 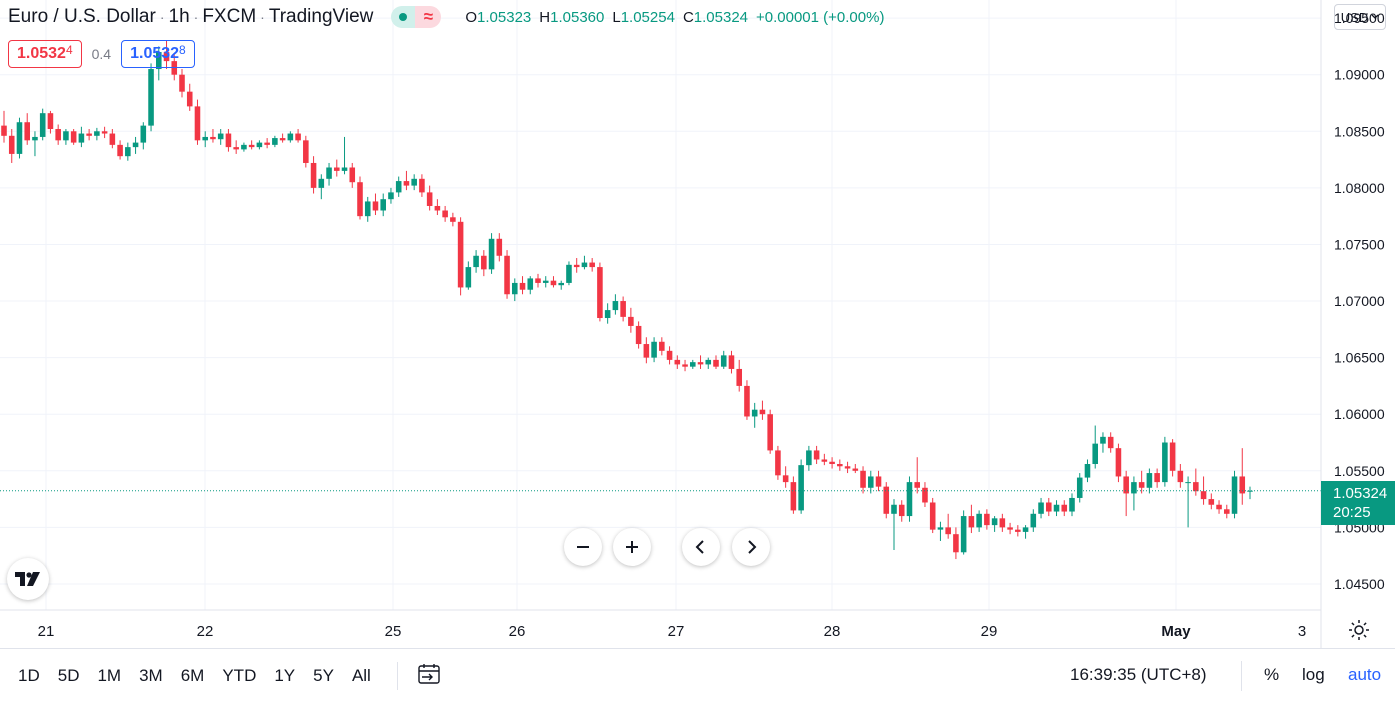 What do you see at coordinates (239, 675) in the screenshot?
I see `range-ytd: YTD` at bounding box center [239, 675].